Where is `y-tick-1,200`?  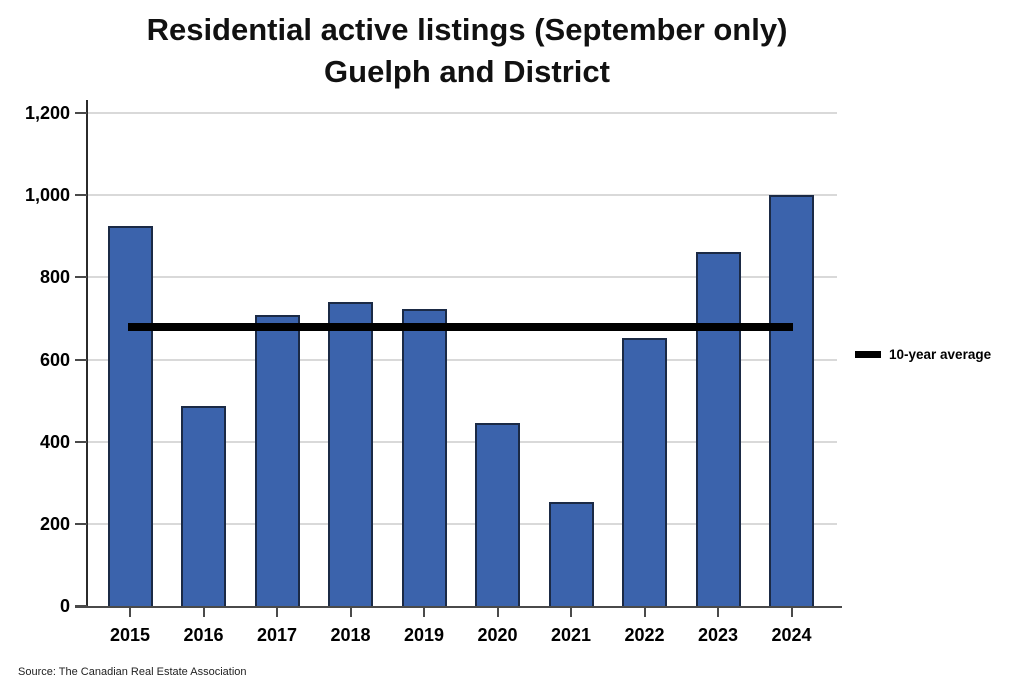
y-tick-1,200 is located at coordinates (81, 113).